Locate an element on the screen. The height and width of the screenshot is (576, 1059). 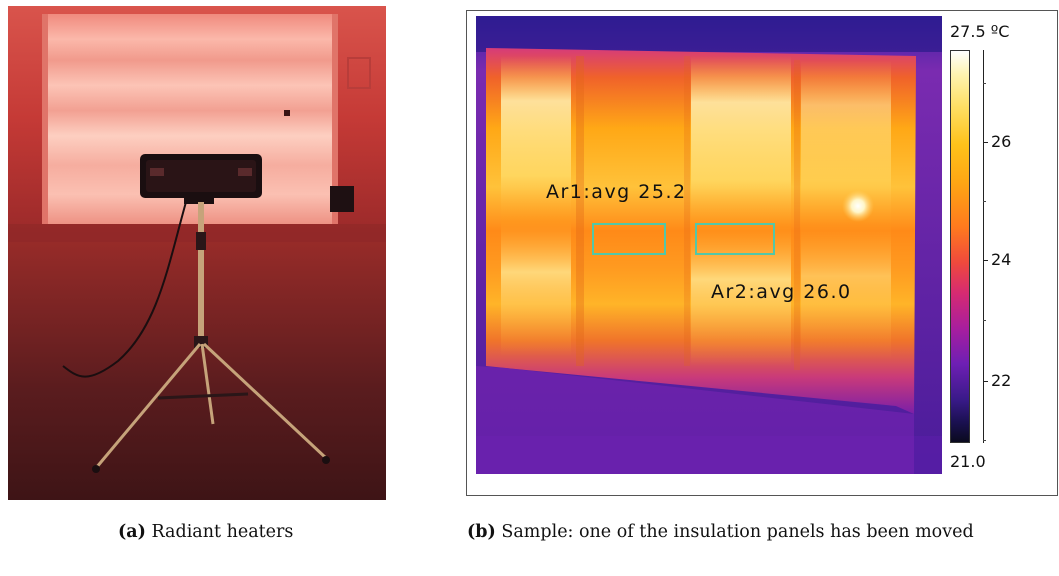
roi-box-ar1 is located at coordinates (629, 239).